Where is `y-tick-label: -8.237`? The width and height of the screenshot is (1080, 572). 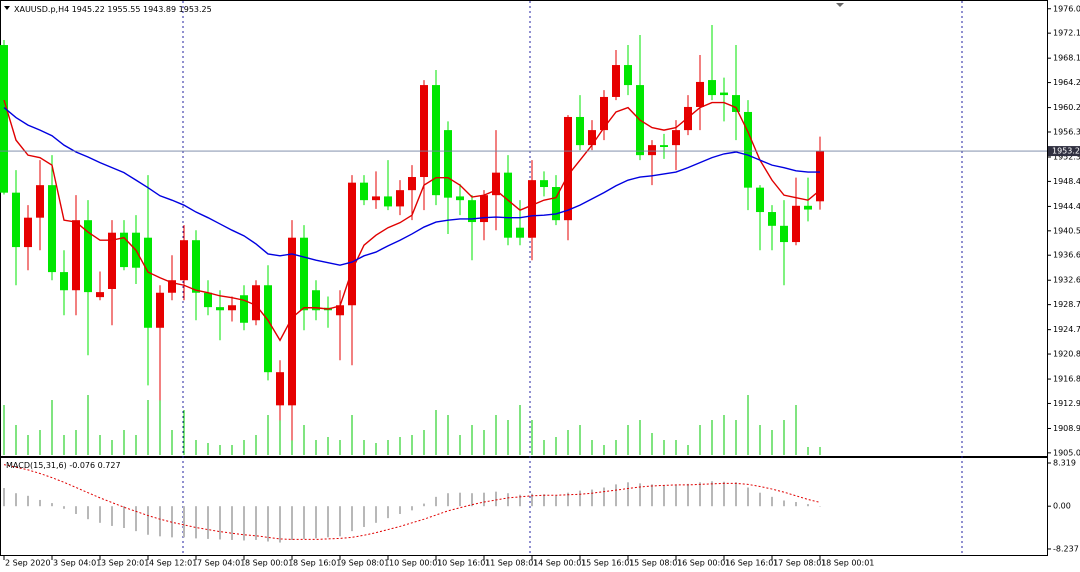
y-tick-label: -8.237 is located at coordinates (1066, 548).